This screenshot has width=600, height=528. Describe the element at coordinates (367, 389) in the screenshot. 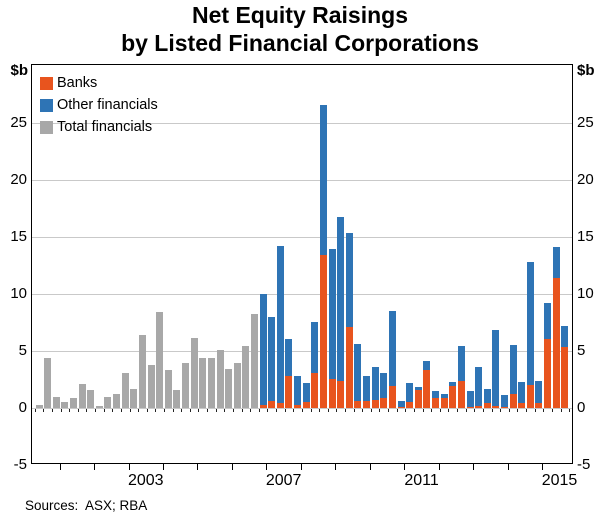

I see `bar-2009Q4-other` at that location.